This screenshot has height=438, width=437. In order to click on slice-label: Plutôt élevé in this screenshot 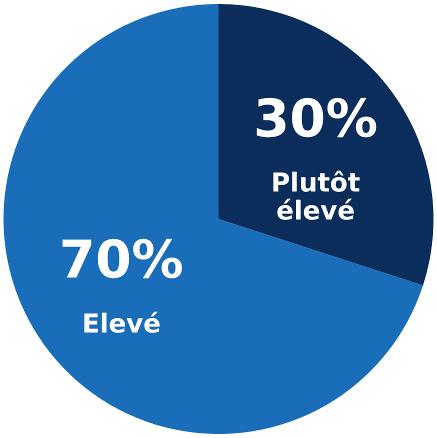, I will do `click(315, 197)`.